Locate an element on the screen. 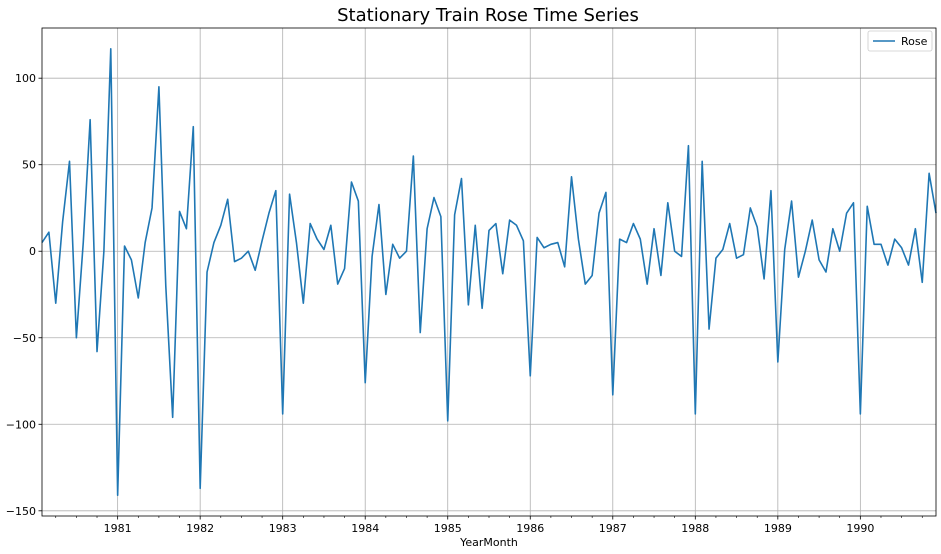 Image resolution: width=941 pixels, height=554 pixels. y-tick-label: 100 is located at coordinates (25, 78).